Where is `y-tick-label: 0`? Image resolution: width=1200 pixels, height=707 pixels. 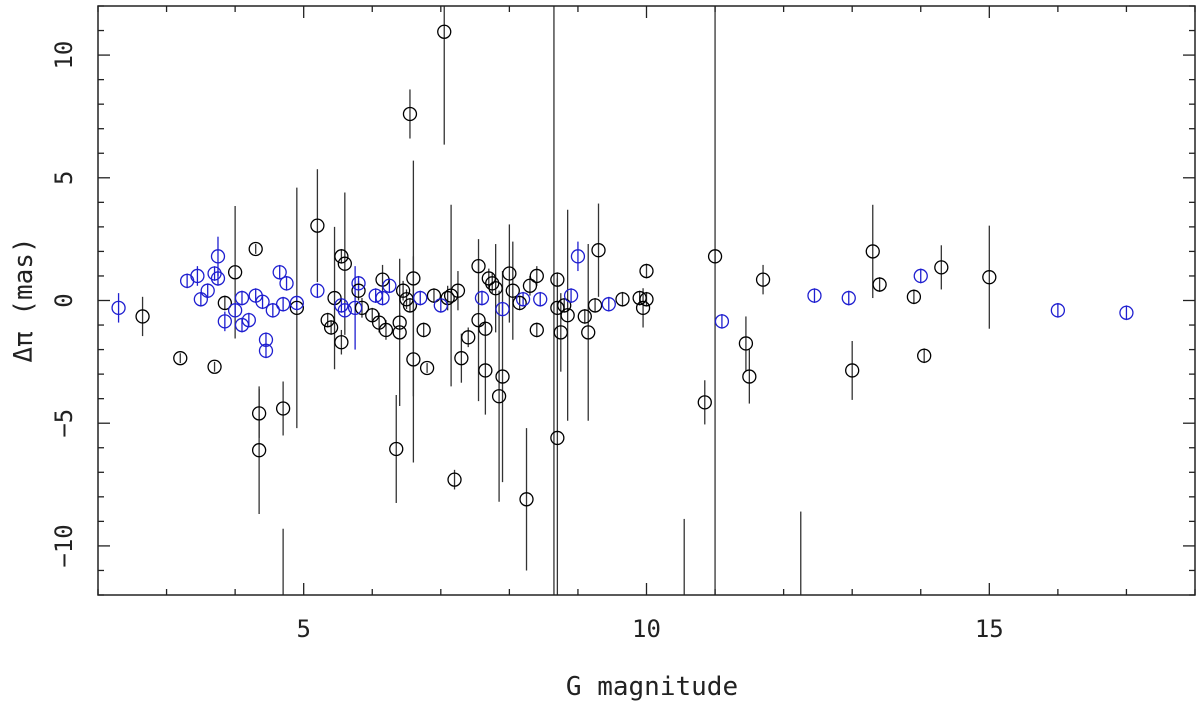
y-tick-label: 0 is located at coordinates (64, 300).